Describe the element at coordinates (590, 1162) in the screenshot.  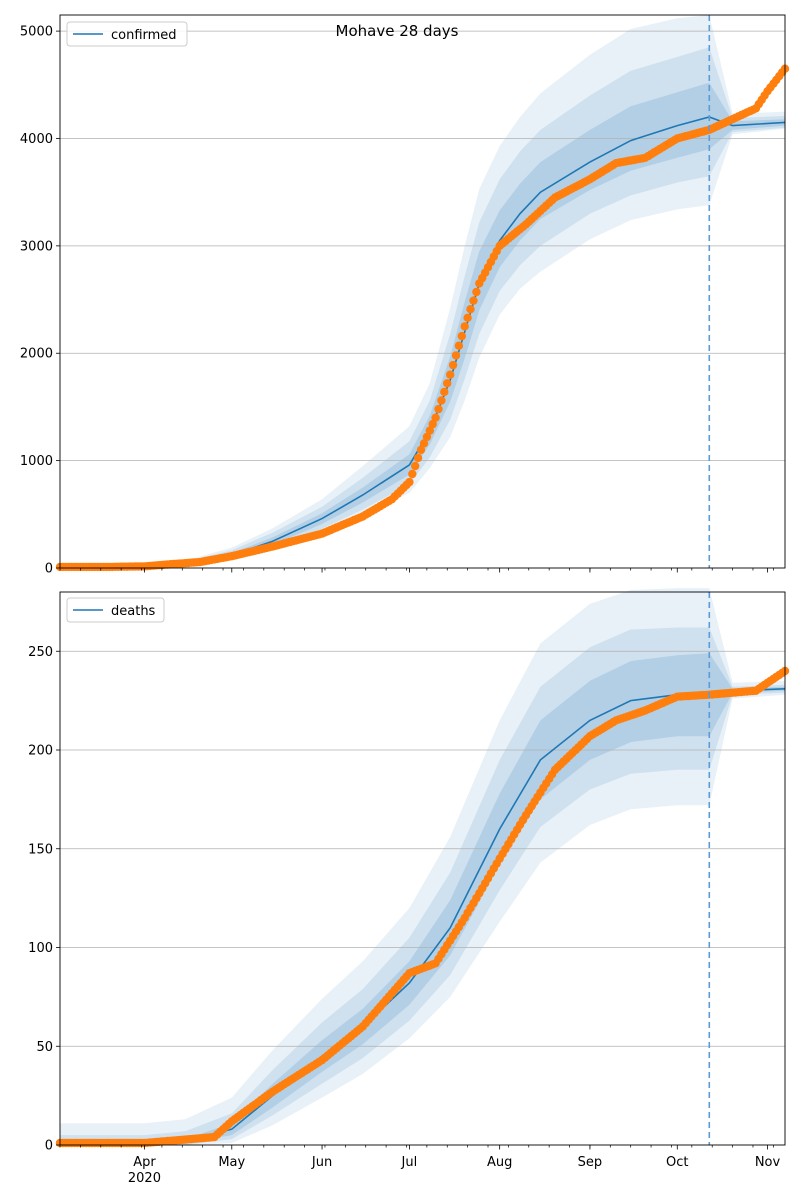
I see `x-tick-label-5: Sep` at that location.